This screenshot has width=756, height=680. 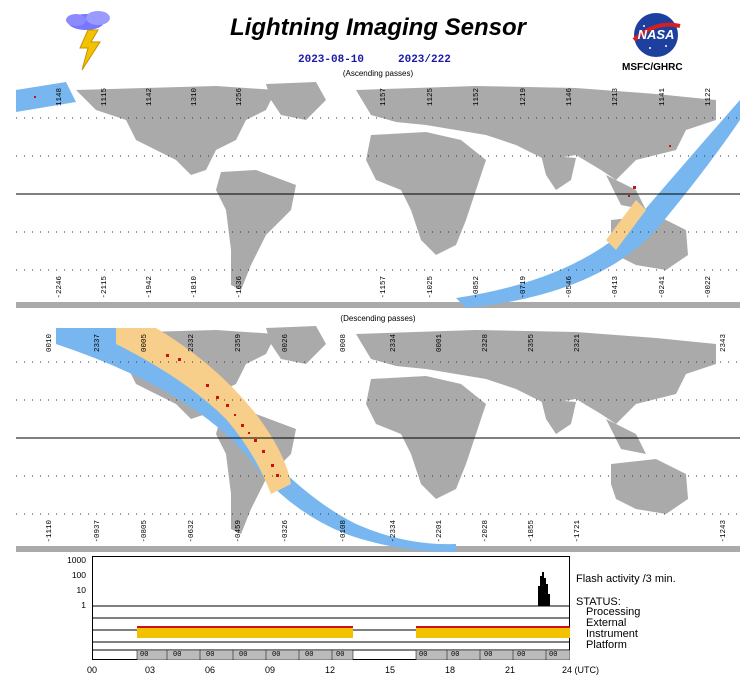 I want to click on hour-label: 06, so click(x=209, y=670).